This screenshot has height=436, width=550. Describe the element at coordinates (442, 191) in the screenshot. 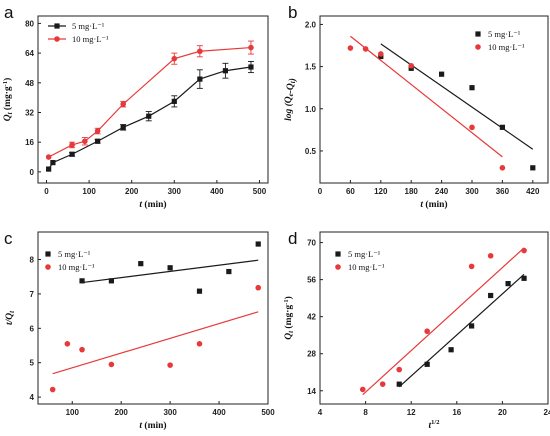

I see `x-tick-label: 240` at that location.